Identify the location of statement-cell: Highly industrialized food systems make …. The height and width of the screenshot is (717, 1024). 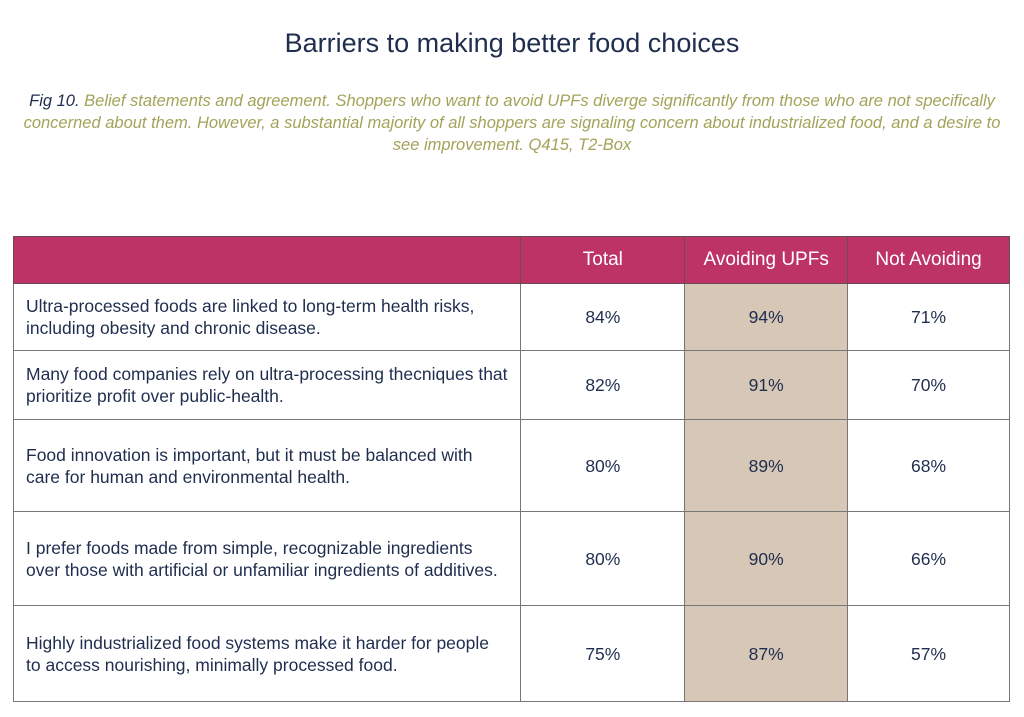
(267, 653).